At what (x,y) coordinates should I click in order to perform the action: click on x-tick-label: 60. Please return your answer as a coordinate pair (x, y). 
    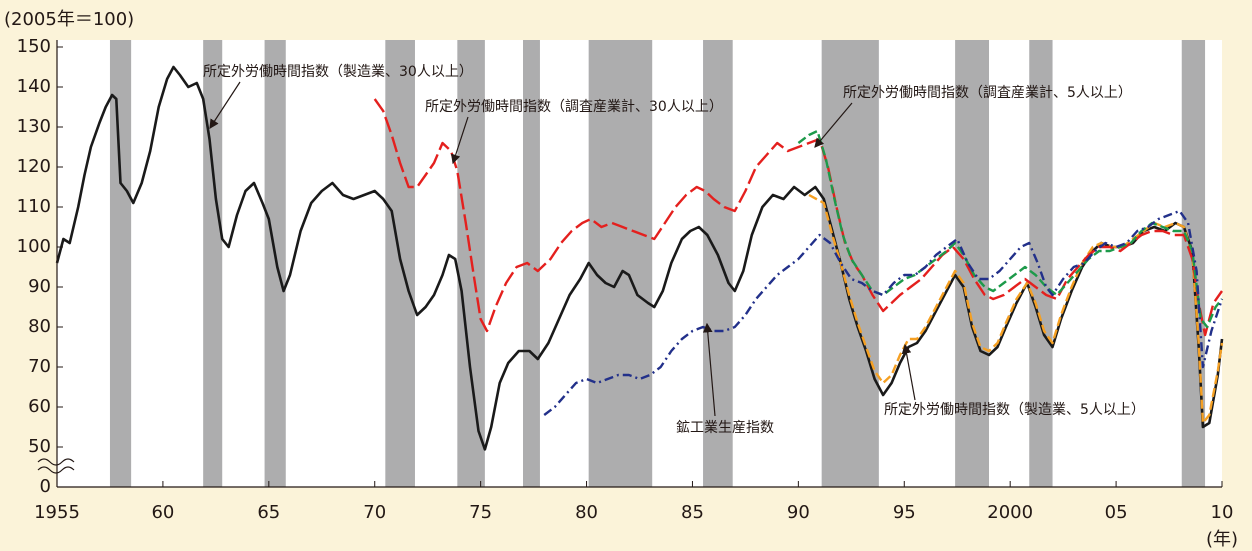
    Looking at the image, I should click on (162, 512).